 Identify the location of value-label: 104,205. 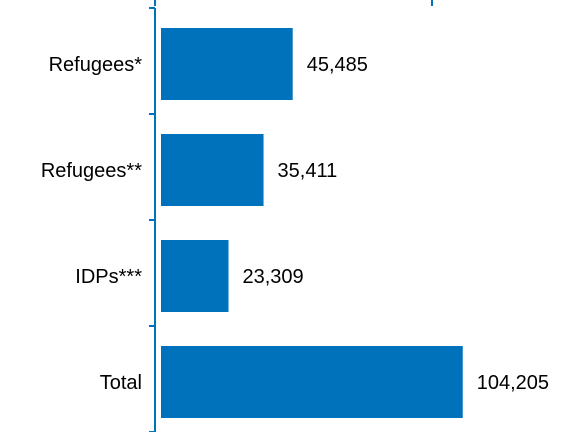
(513, 383).